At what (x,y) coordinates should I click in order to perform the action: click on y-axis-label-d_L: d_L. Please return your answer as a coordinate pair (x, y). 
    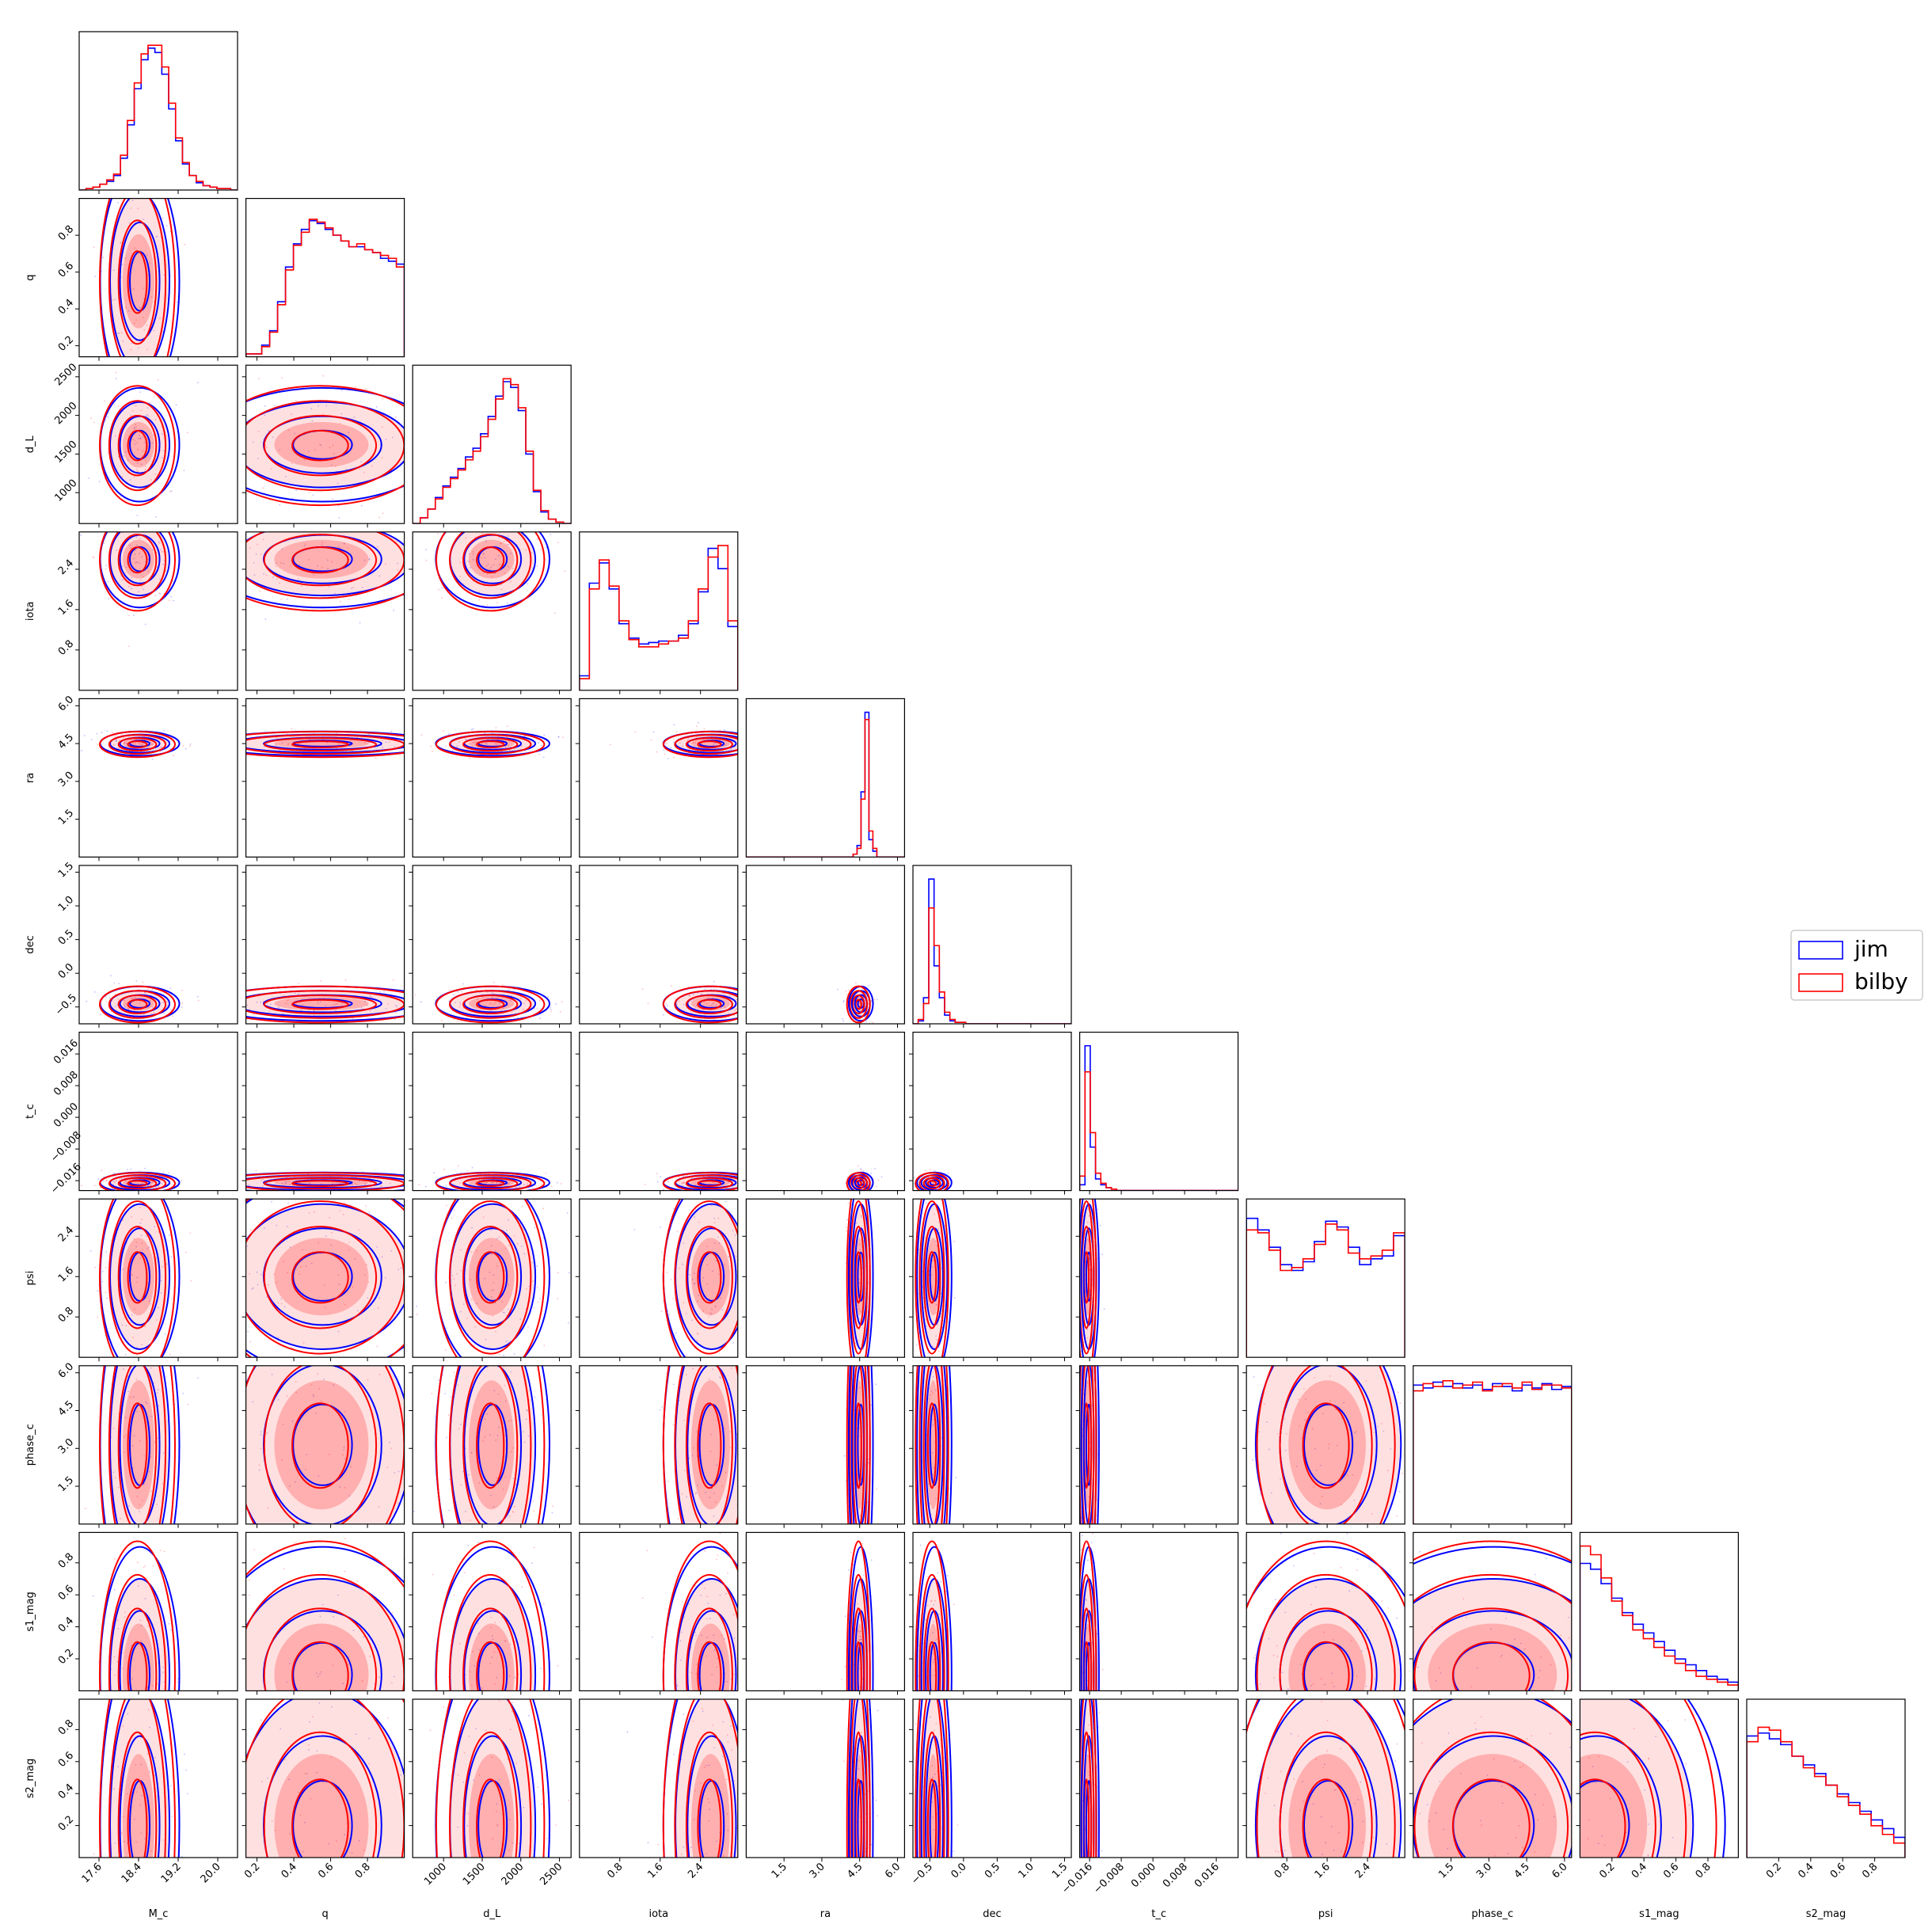
    Looking at the image, I should click on (31, 444).